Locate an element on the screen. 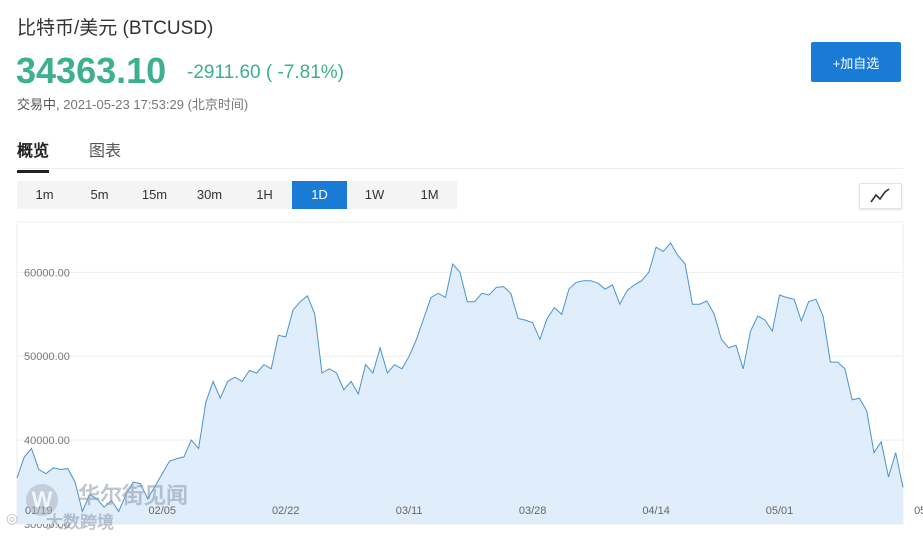 This screenshot has width=923, height=536. x-tick-label: 04/14 is located at coordinates (656, 511).